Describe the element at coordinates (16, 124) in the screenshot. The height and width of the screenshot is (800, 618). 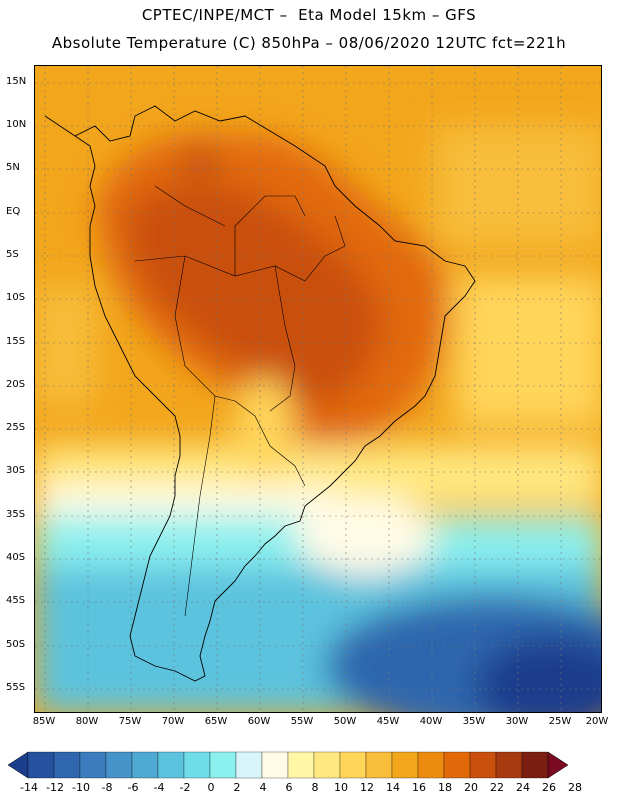
I see `lat-label: 10N` at that location.